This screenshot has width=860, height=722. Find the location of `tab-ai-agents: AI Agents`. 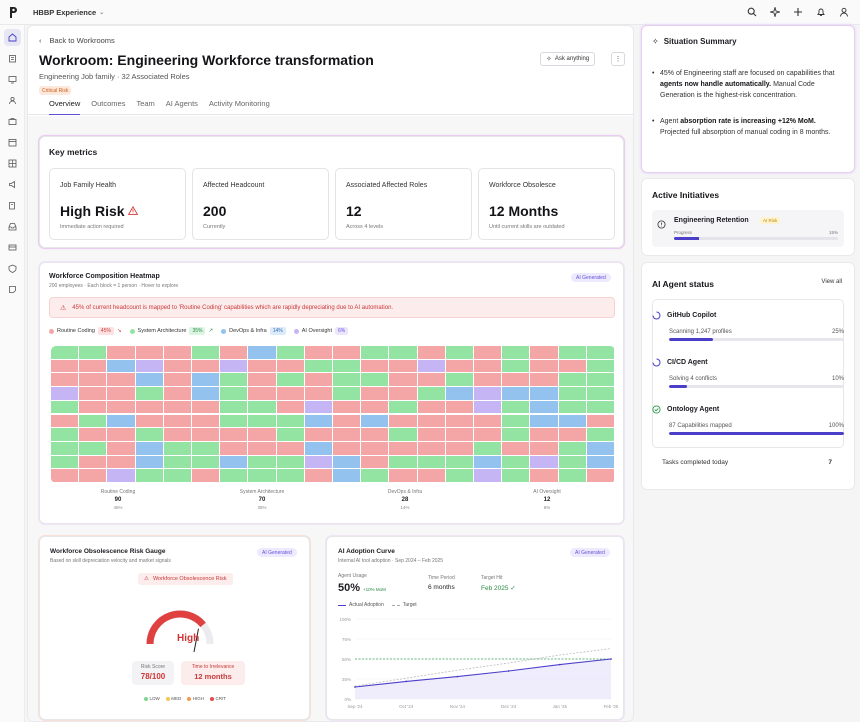

tab-ai-agents: AI Agents is located at coordinates (181, 103).